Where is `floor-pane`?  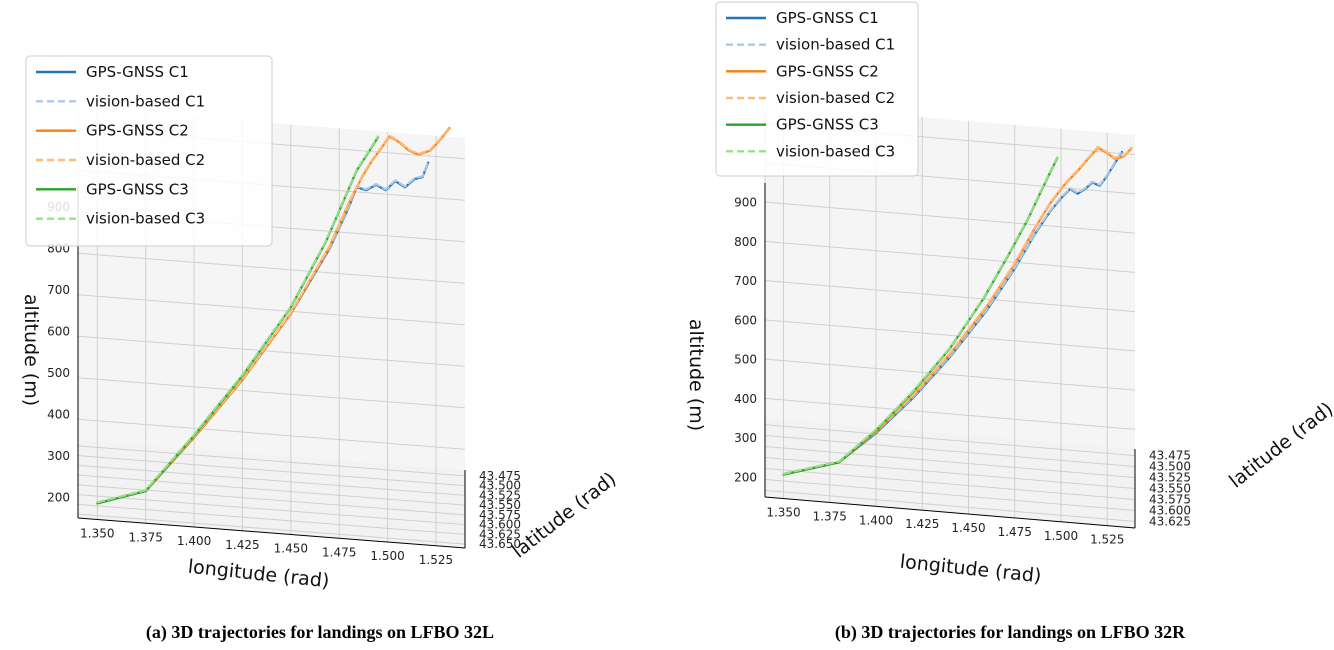 floor-pane is located at coordinates (271, 494).